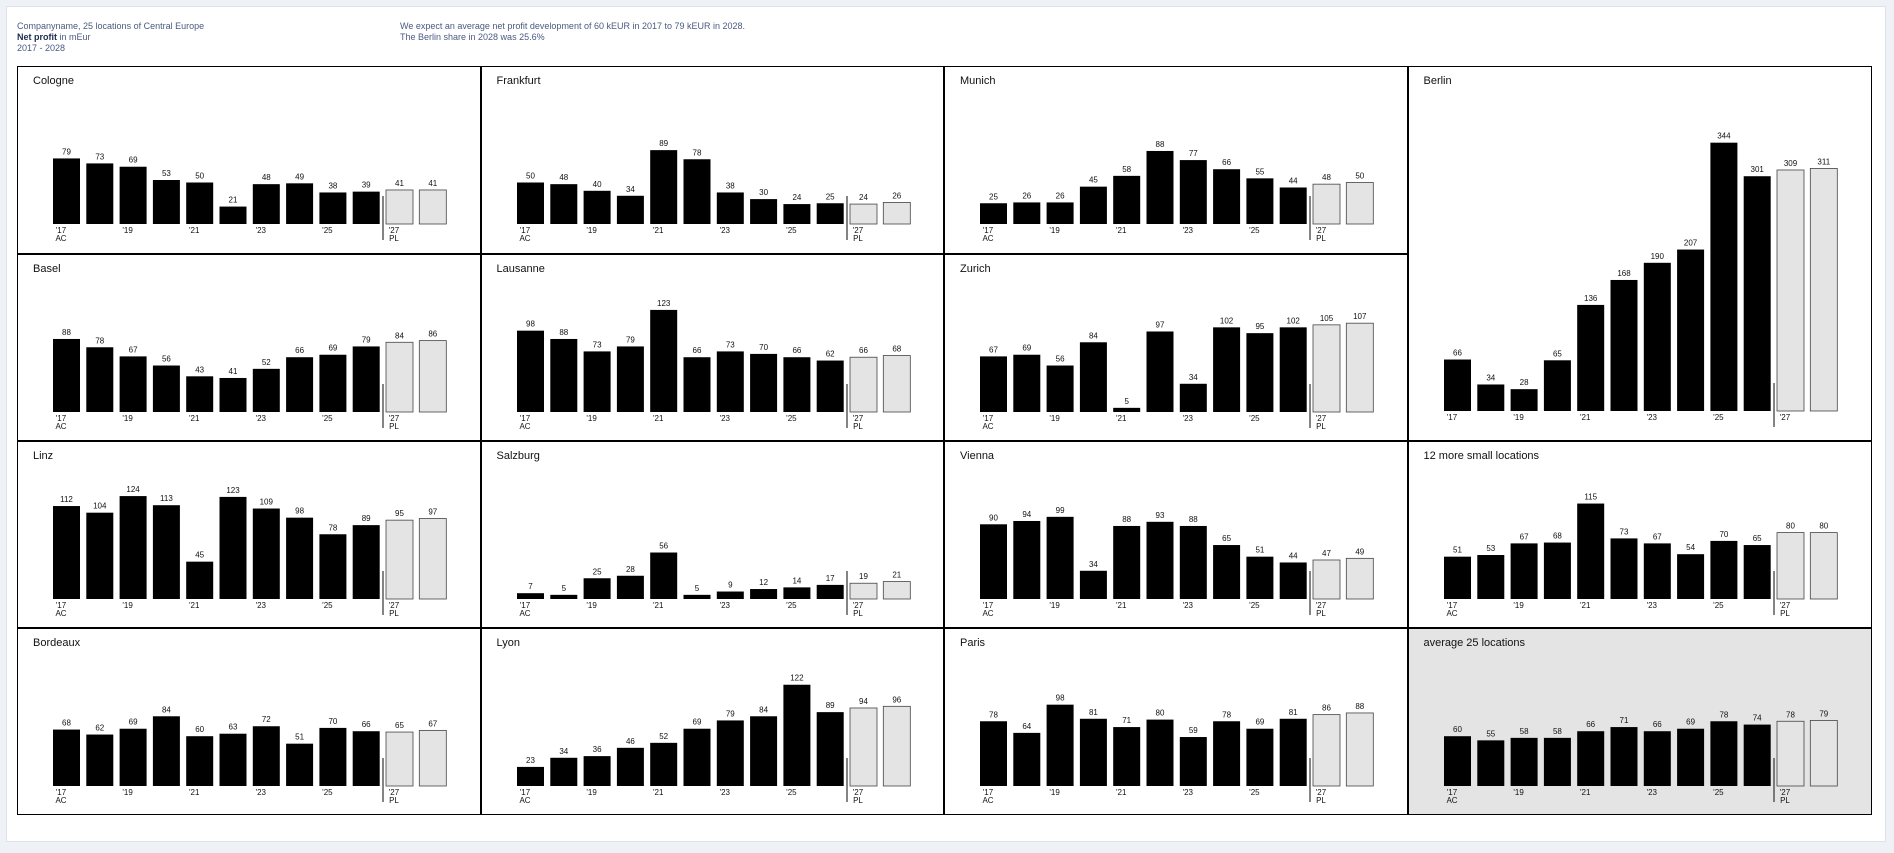  What do you see at coordinates (993, 213) in the screenshot?
I see `bar-2017` at bounding box center [993, 213].